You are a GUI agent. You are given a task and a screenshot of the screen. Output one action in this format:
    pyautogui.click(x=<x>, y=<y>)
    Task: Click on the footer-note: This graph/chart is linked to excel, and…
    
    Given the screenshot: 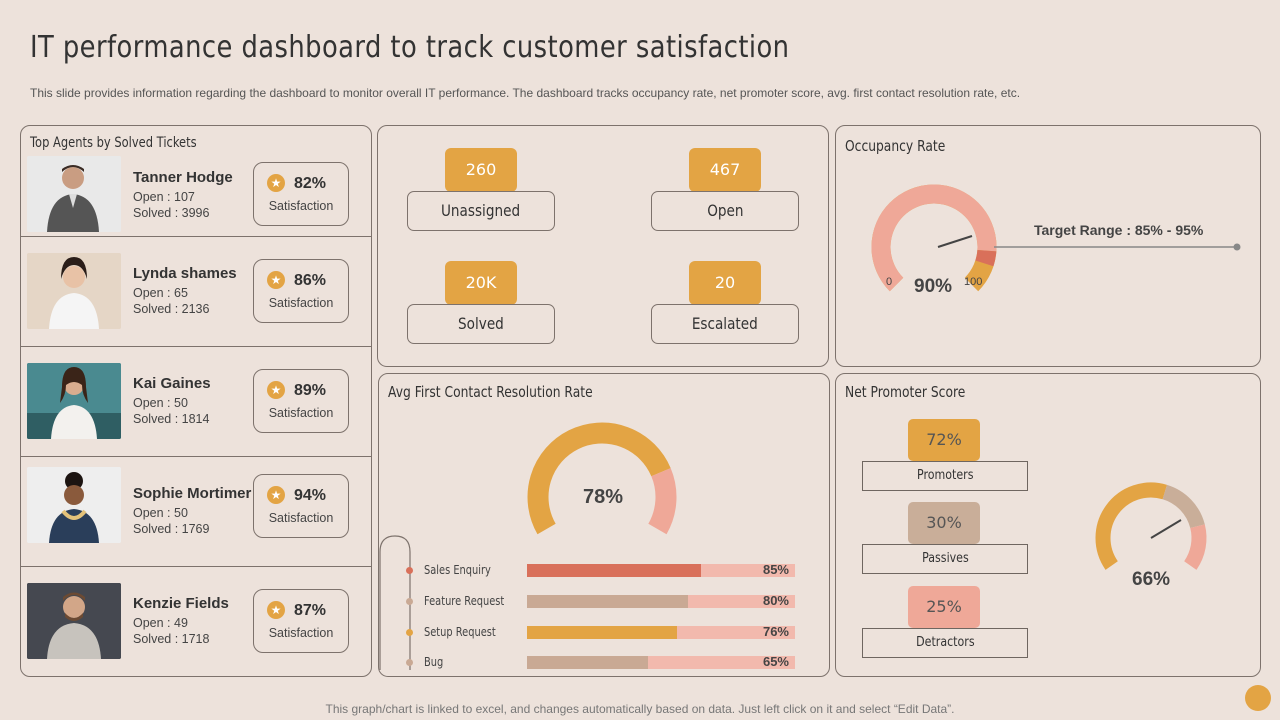 What is the action you would take?
    pyautogui.click(x=640, y=709)
    